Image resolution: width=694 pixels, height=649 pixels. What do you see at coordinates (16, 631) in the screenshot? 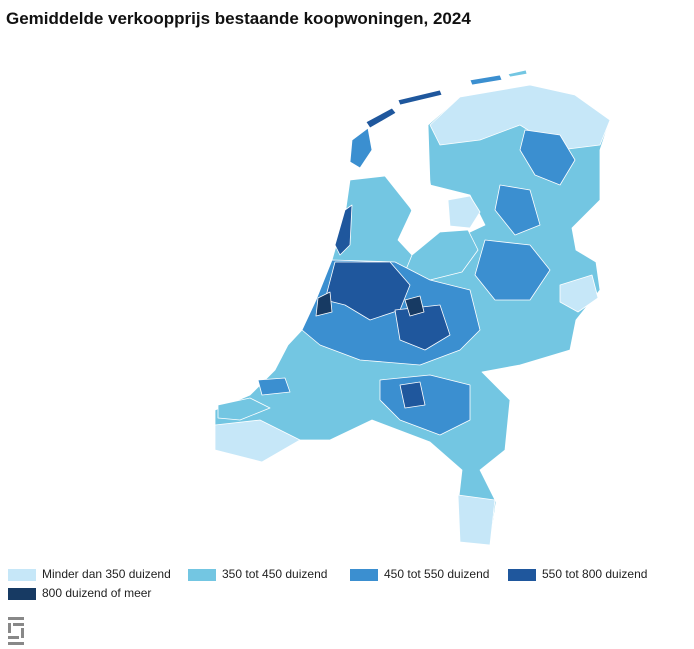
I see `cbs-logo` at bounding box center [16, 631].